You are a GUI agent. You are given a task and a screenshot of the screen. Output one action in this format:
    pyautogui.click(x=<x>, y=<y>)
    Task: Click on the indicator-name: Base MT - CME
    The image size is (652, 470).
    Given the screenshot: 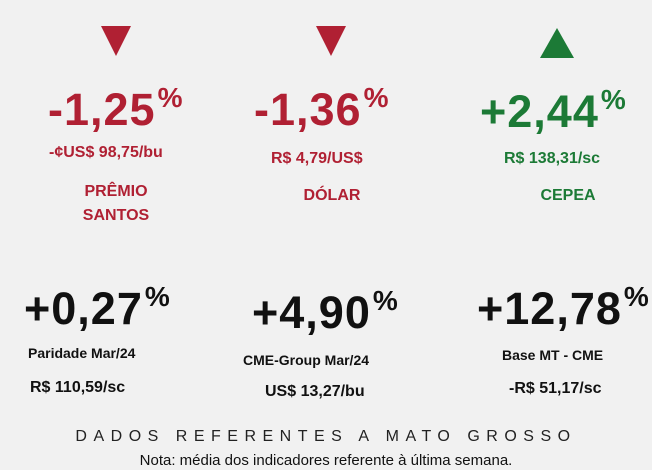 What is the action you would take?
    pyautogui.click(x=553, y=355)
    